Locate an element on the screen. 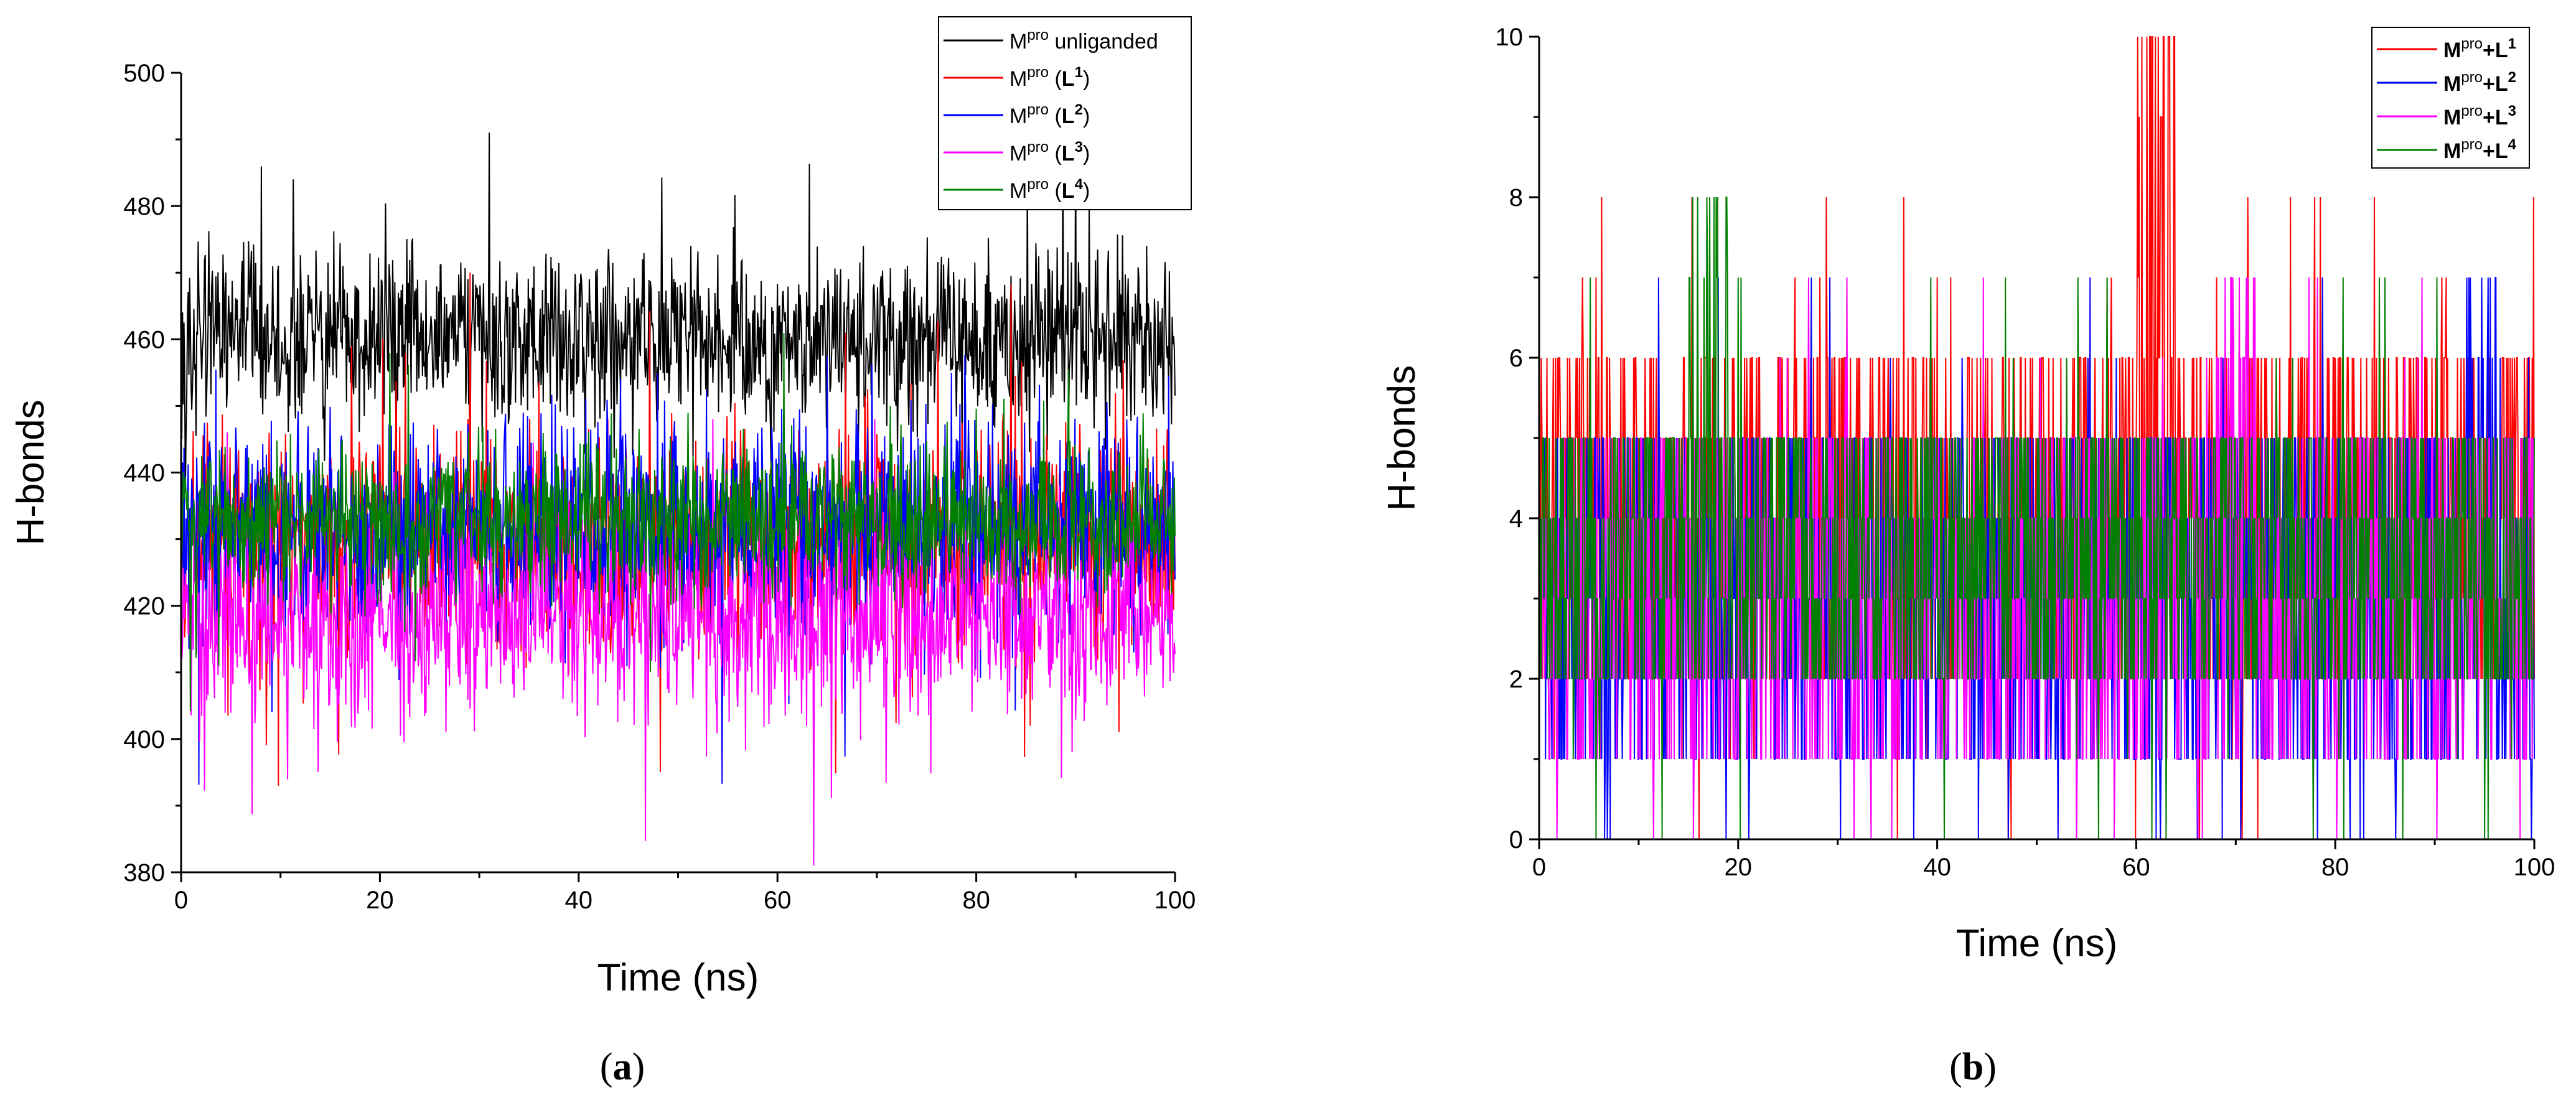 The width and height of the screenshot is (2576, 1100). legend-entry-label: Mpro+L2 is located at coordinates (2479, 82).